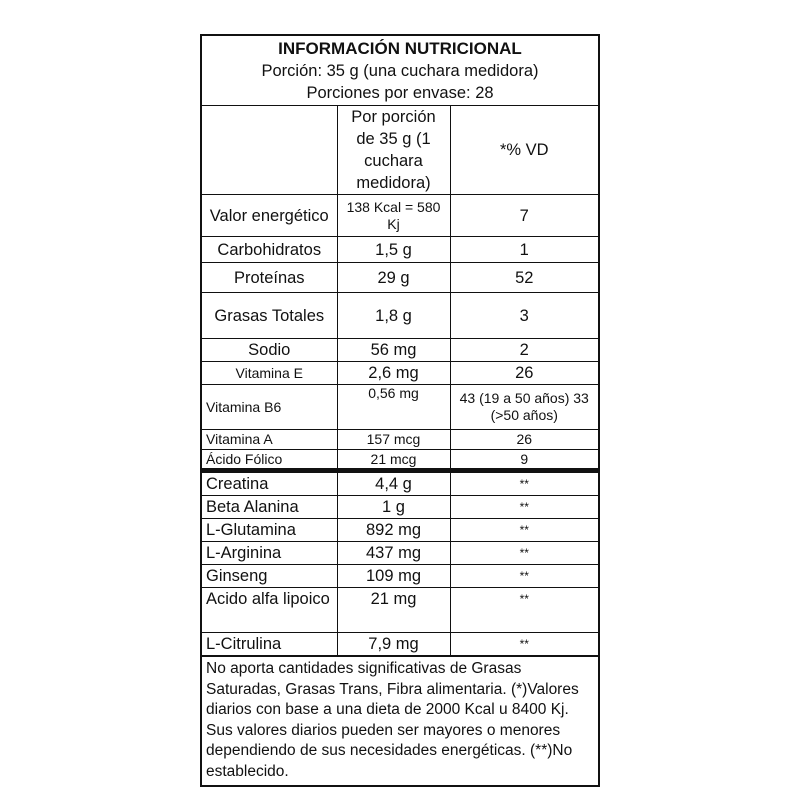 Image resolution: width=800 pixels, height=800 pixels. I want to click on nutrient-row: Acido alfa lipoico 21 mg **, so click(400, 610).